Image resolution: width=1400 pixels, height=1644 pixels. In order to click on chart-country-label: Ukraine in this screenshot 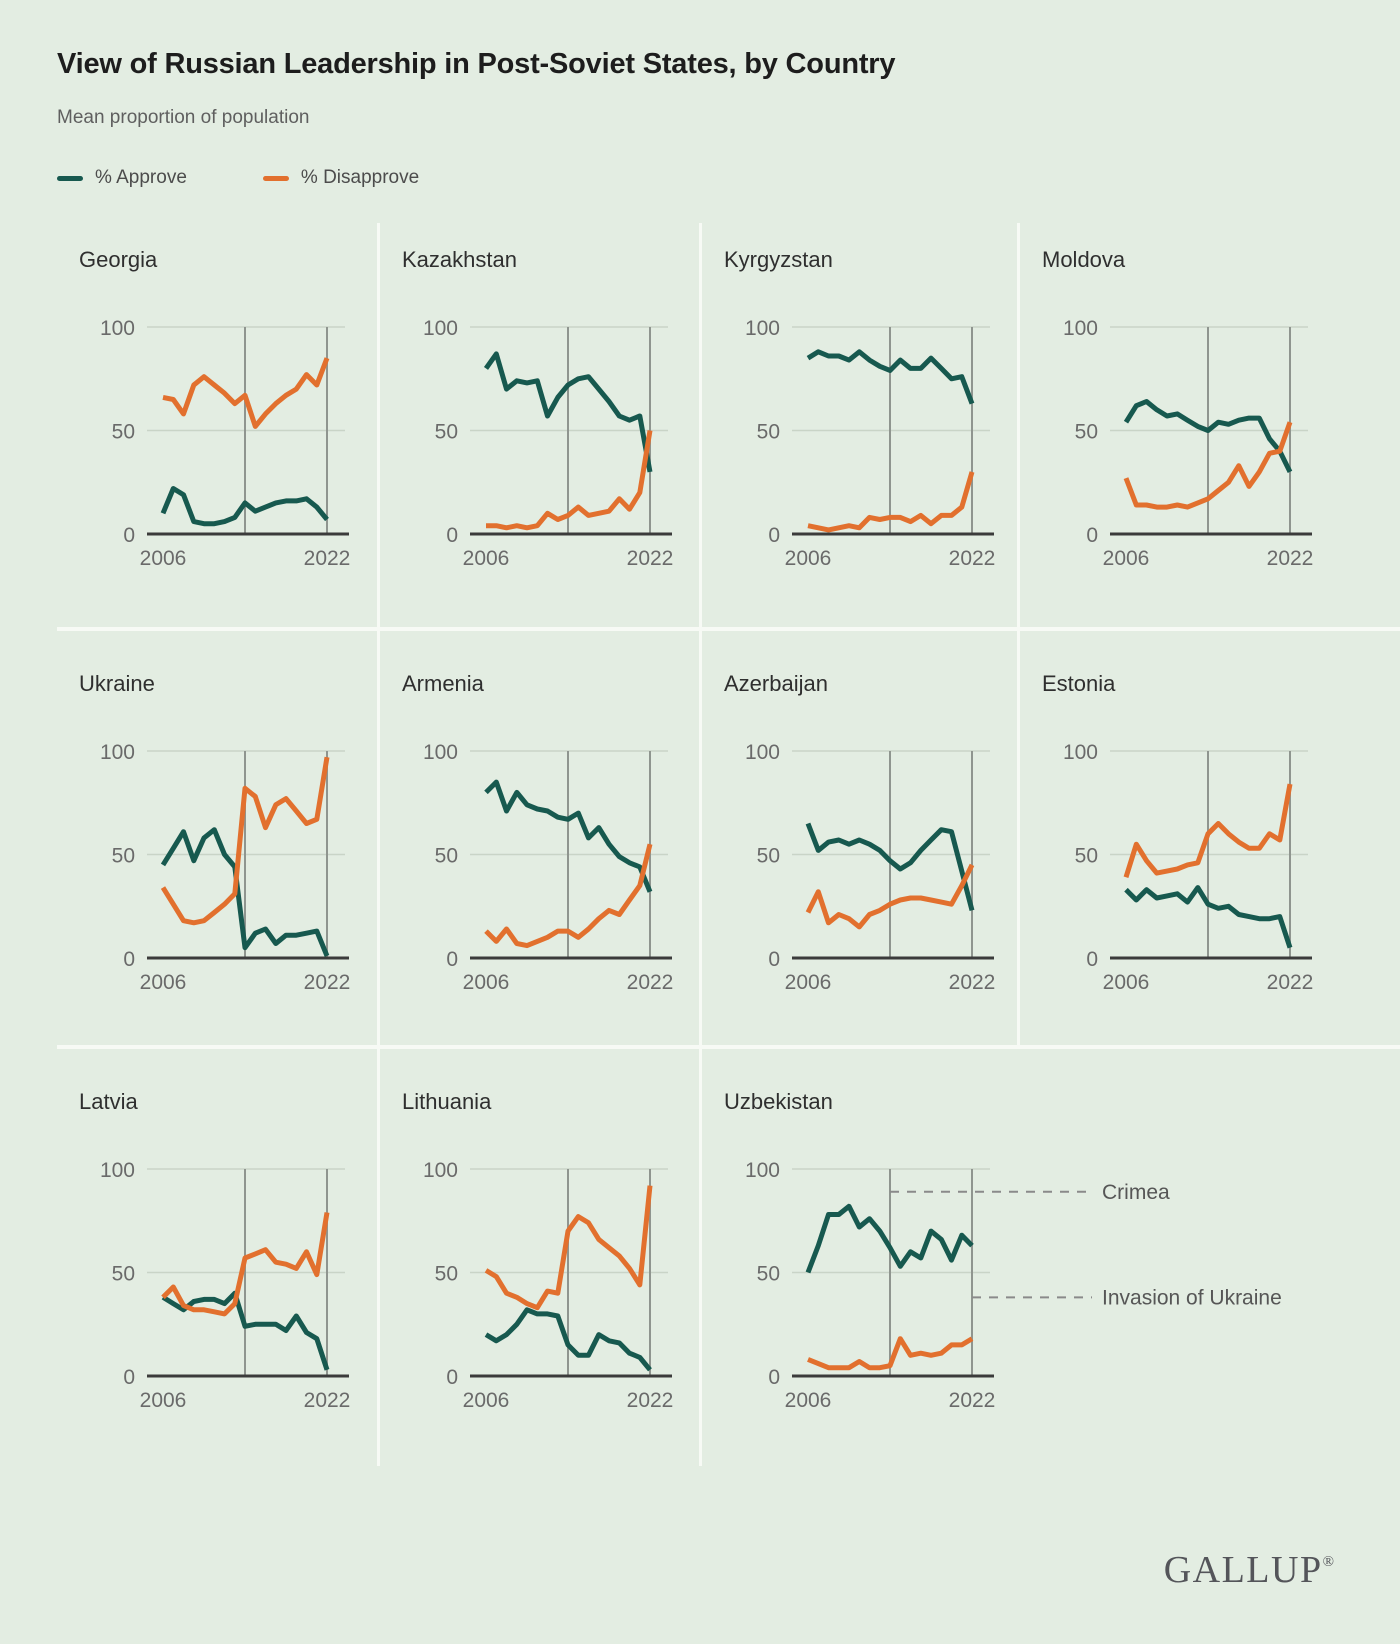, I will do `click(117, 683)`.